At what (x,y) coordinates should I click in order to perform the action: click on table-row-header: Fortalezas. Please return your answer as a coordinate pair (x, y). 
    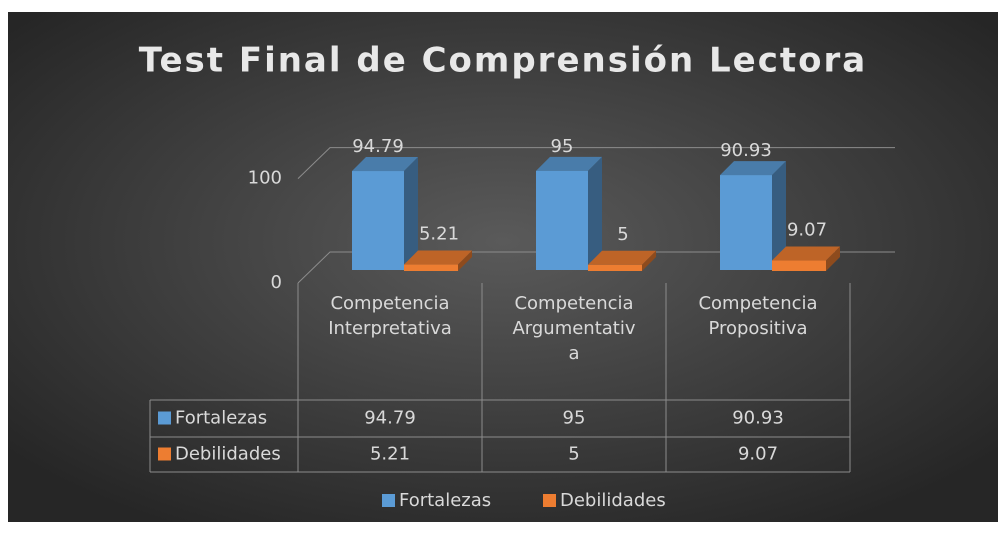
    Looking at the image, I should click on (221, 418).